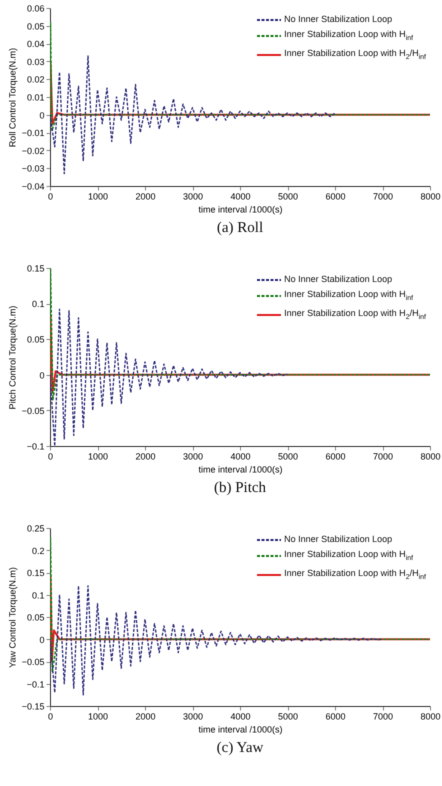 The image size is (442, 786). I want to click on y-tick-label: −0.04, so click(33, 187).